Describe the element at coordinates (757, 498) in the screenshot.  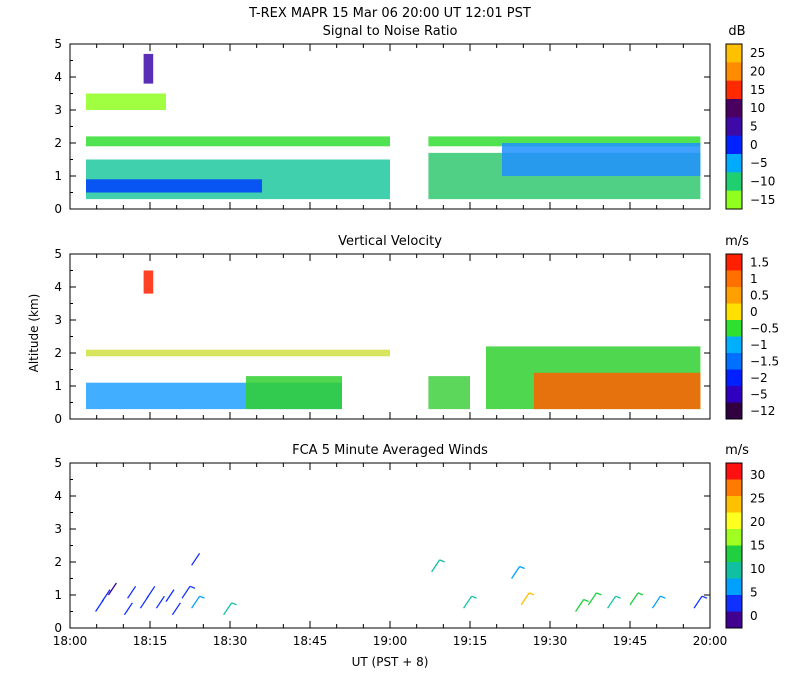
I see `colorbar-label: 25` at that location.